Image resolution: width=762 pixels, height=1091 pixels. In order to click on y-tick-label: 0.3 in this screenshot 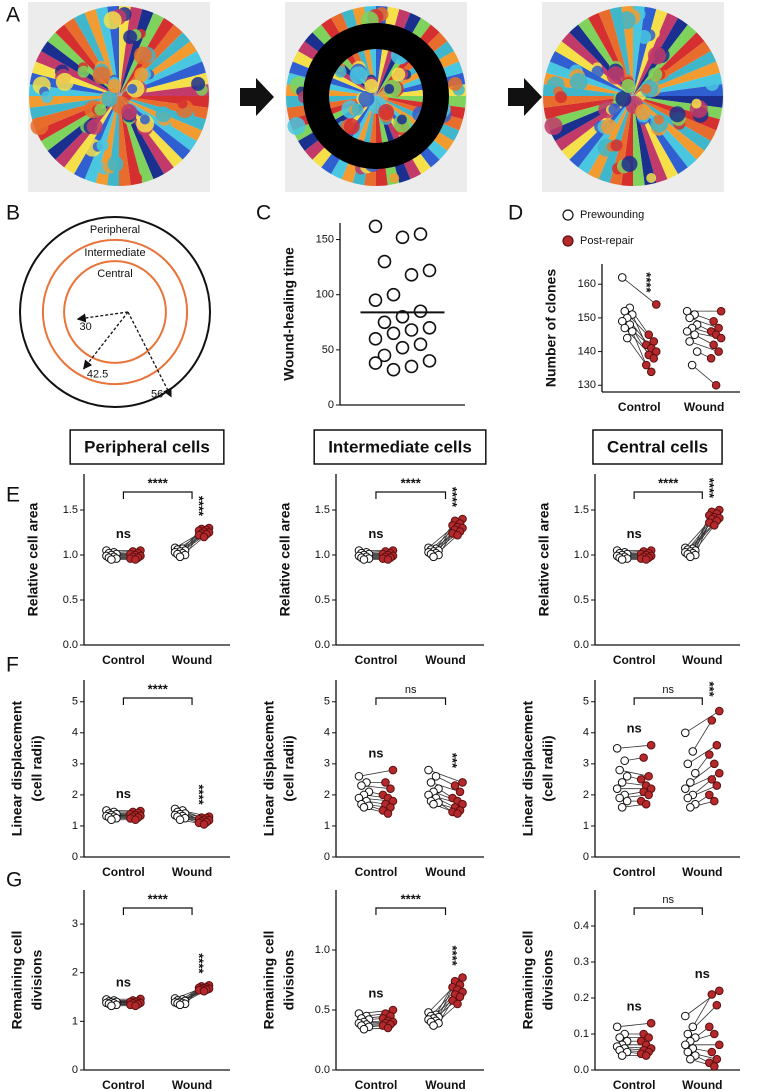, I will do `click(581, 962)`.